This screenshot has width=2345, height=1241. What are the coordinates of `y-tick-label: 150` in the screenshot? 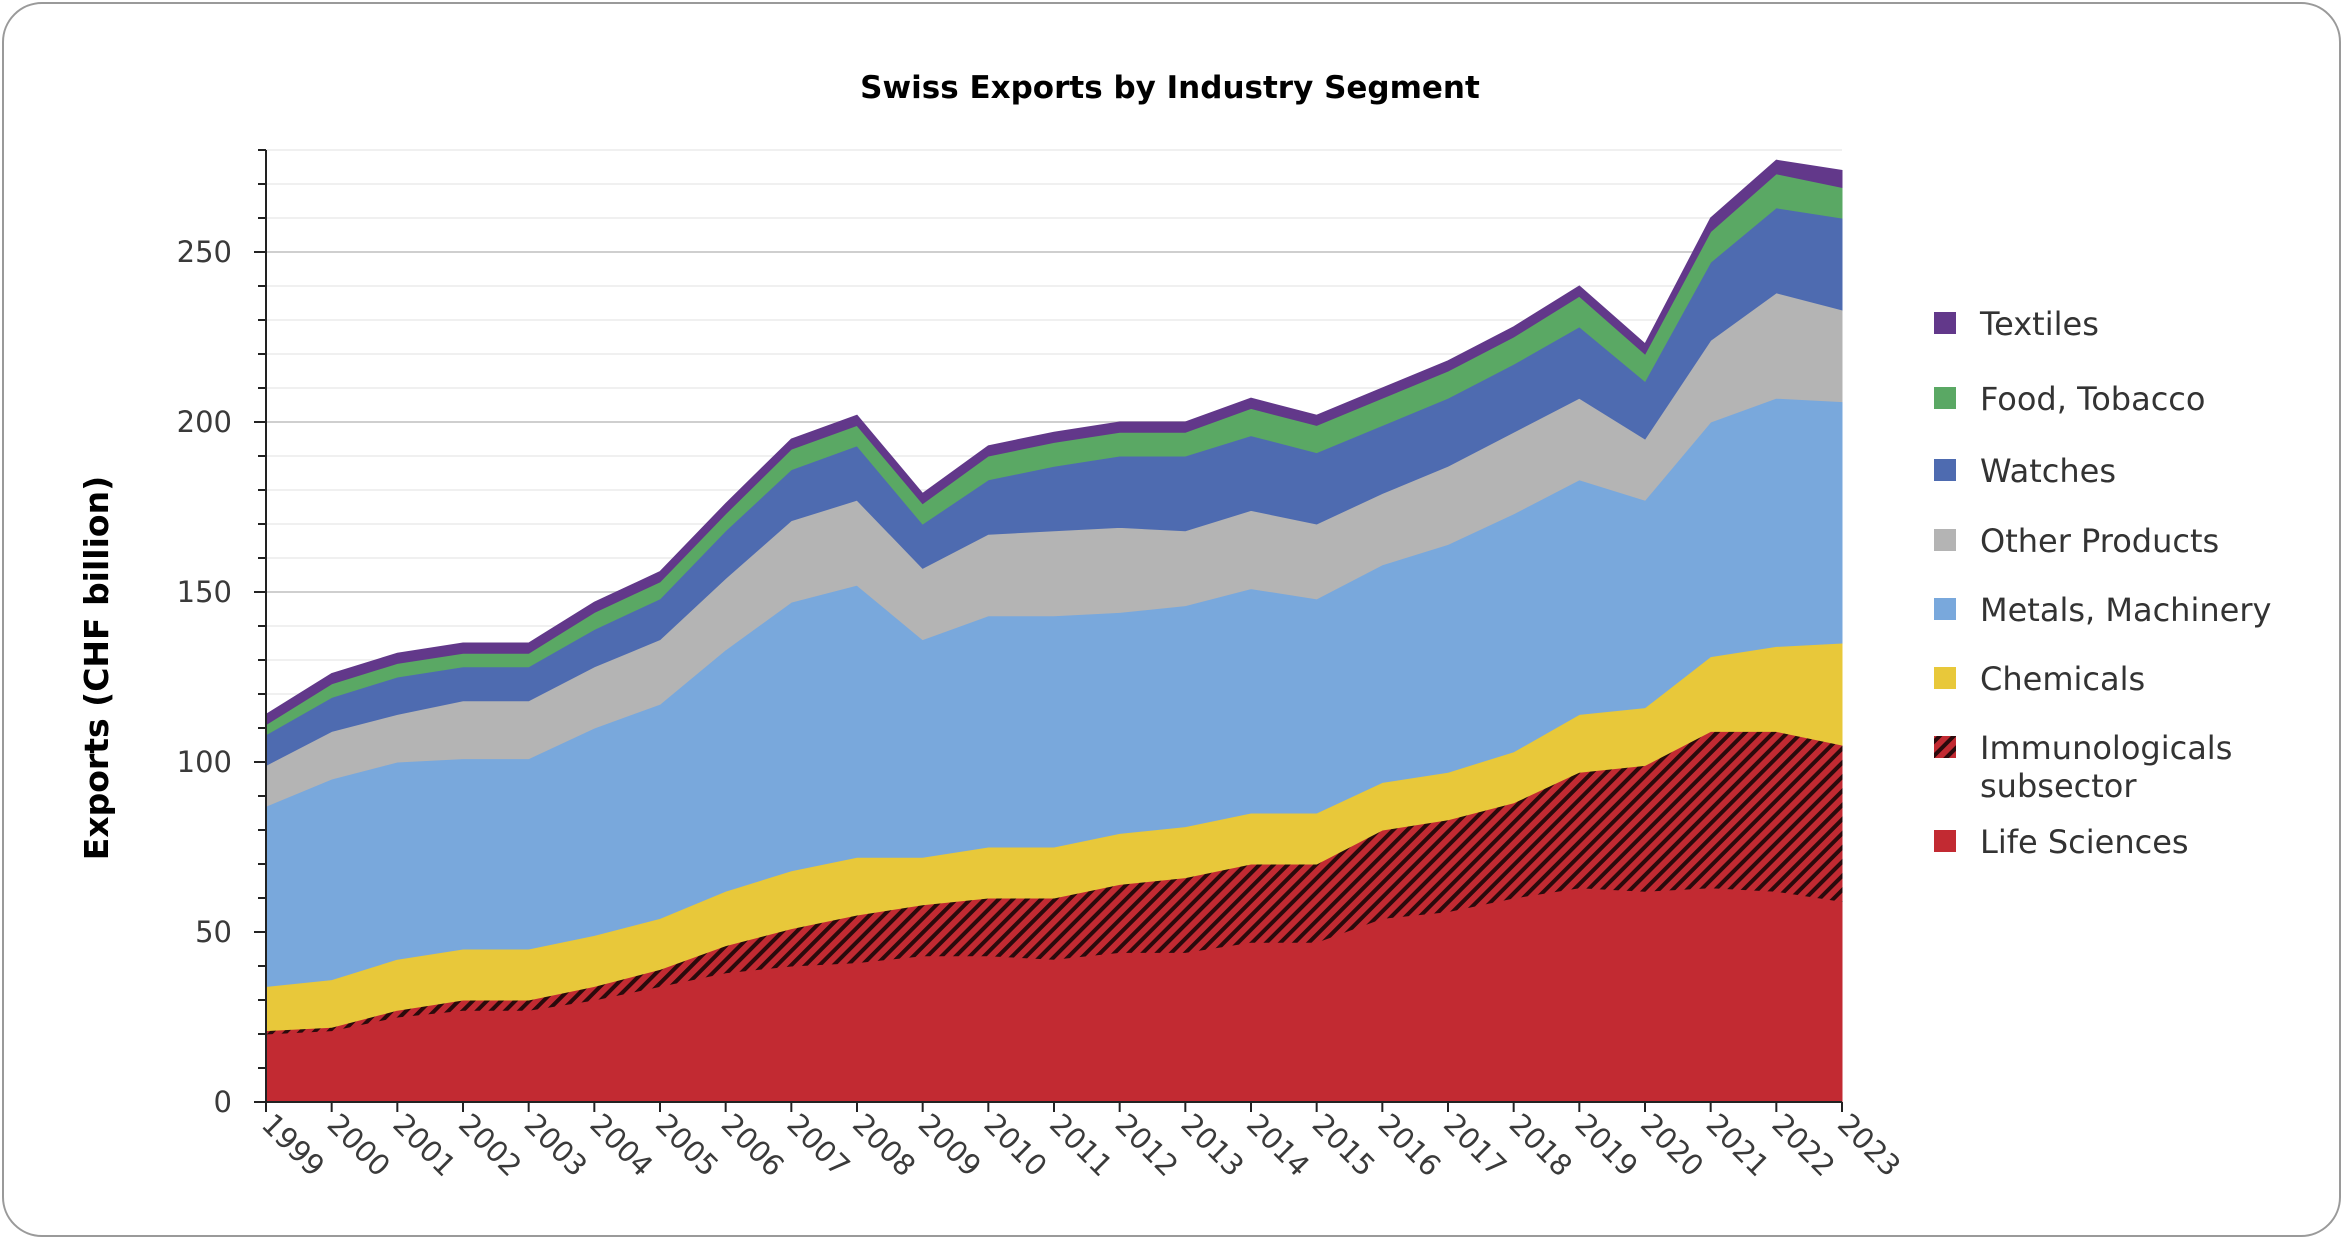 It's located at (204, 592).